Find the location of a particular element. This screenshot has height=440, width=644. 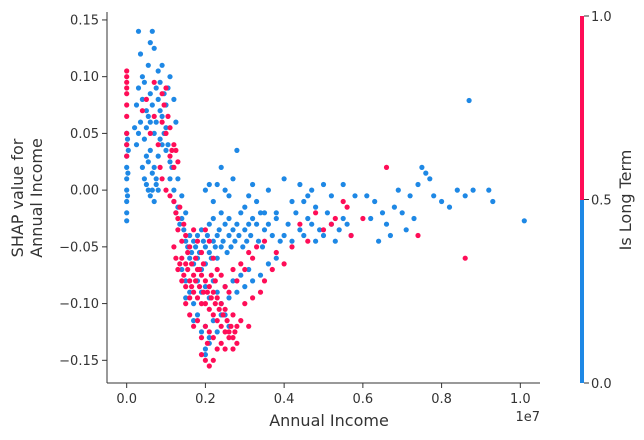

colorbar-tick-label: 1.0 is located at coordinates (601, 17).